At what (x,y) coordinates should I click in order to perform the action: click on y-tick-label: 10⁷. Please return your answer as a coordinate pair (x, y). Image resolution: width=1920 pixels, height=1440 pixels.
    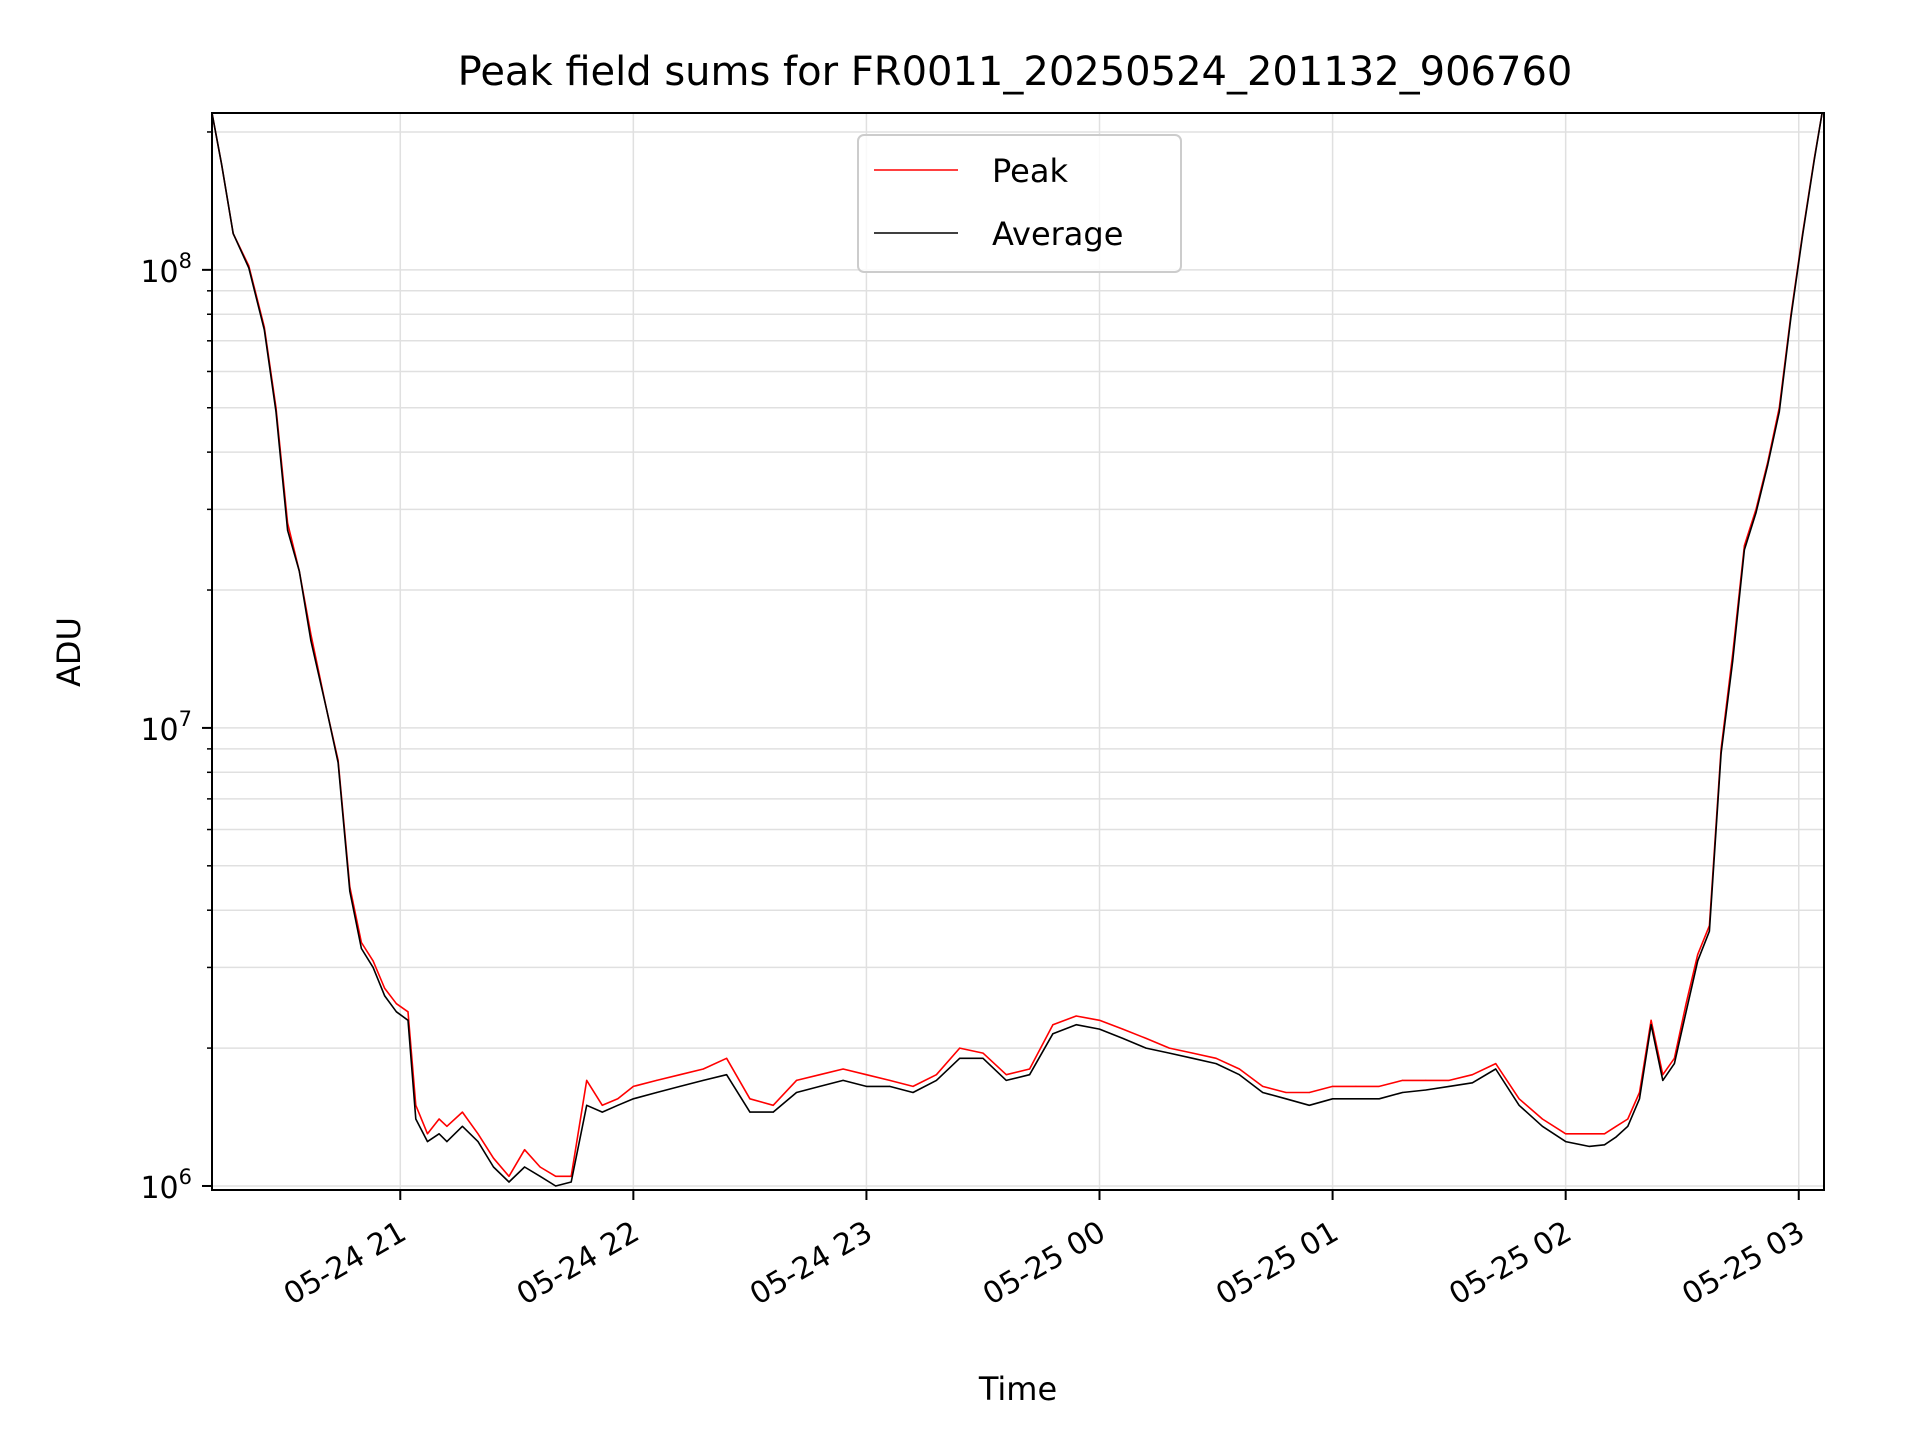
    Looking at the image, I should click on (166, 727).